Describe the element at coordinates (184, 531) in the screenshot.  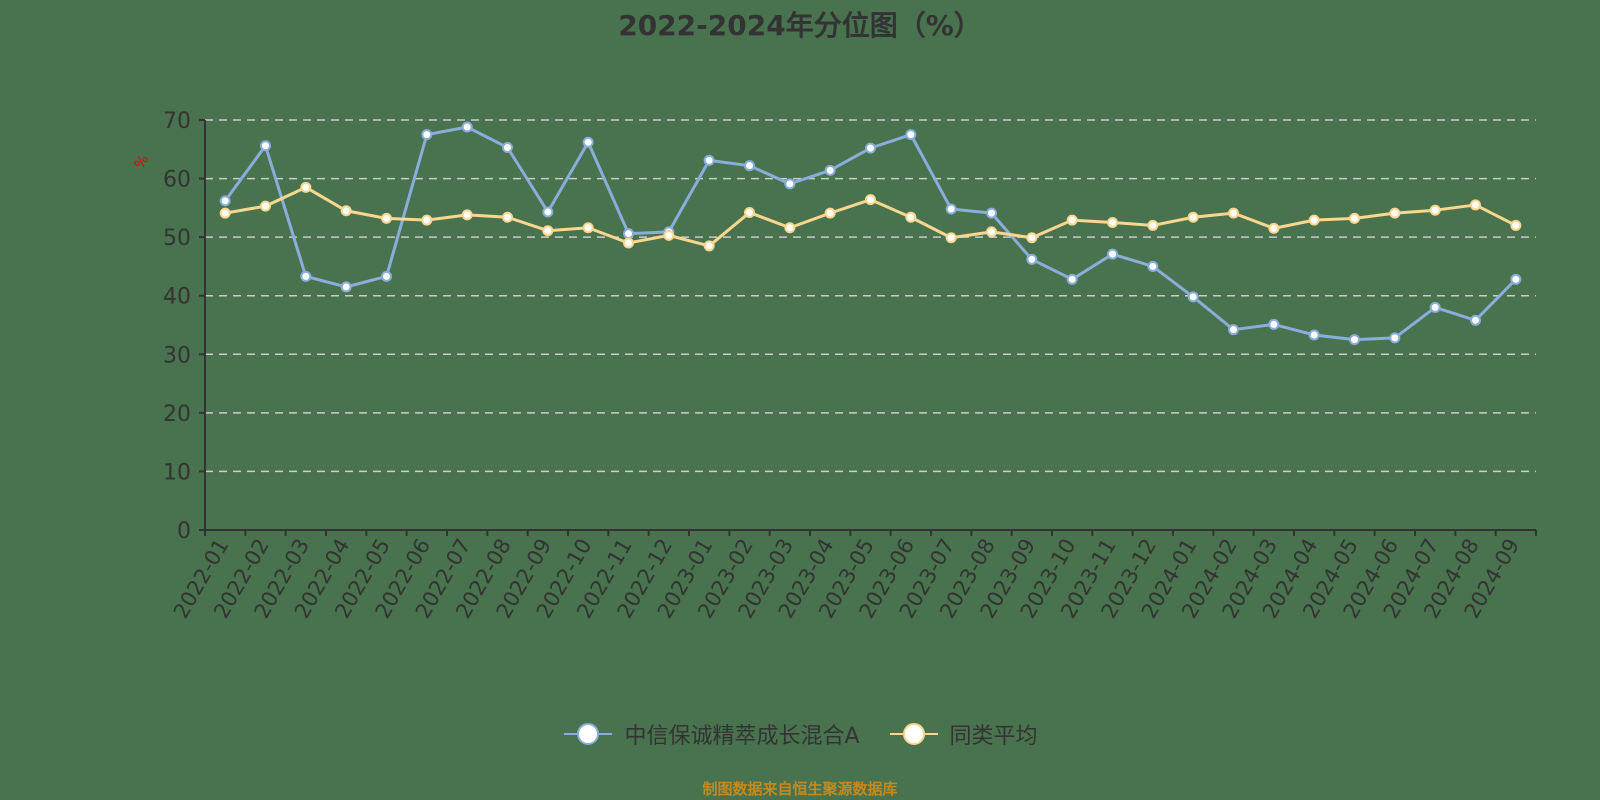
I see `y-tick-label: 0` at that location.